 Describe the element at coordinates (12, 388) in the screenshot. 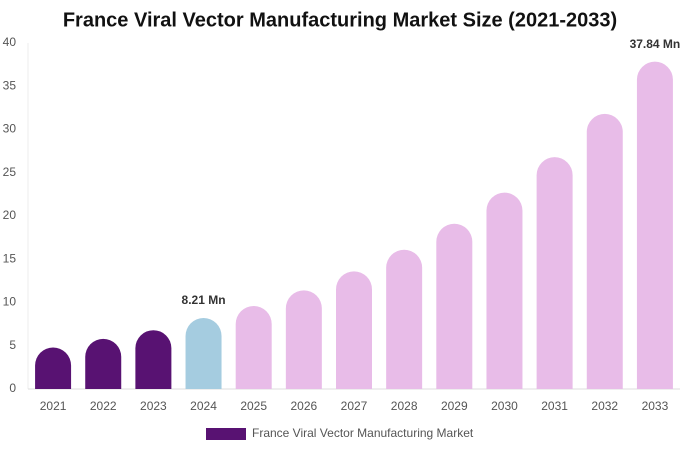

I see `y-tick-label: 0` at that location.